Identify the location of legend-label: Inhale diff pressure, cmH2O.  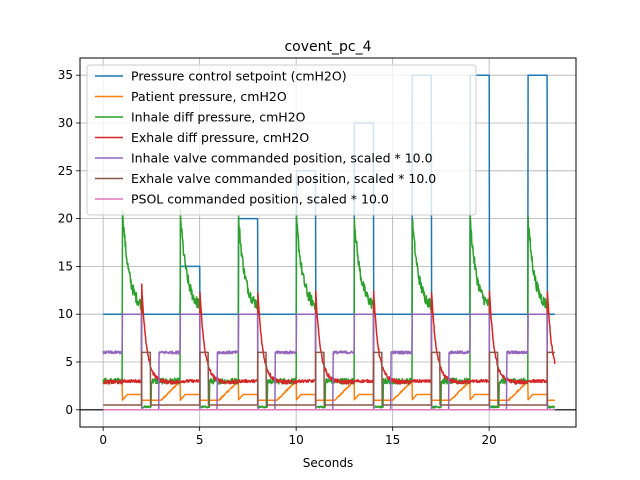
(218, 117).